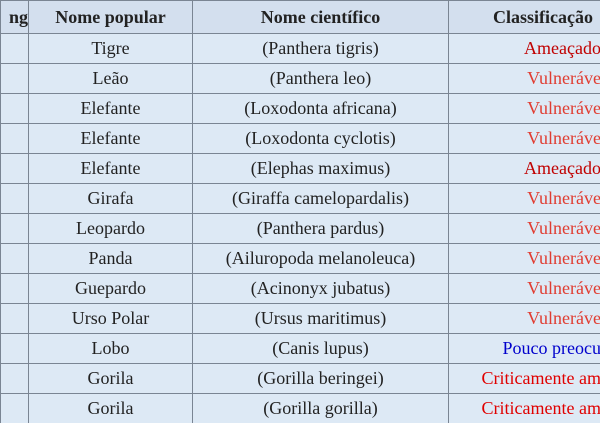  I want to click on scientific-name: (Gorilla gorilla), so click(320, 408).